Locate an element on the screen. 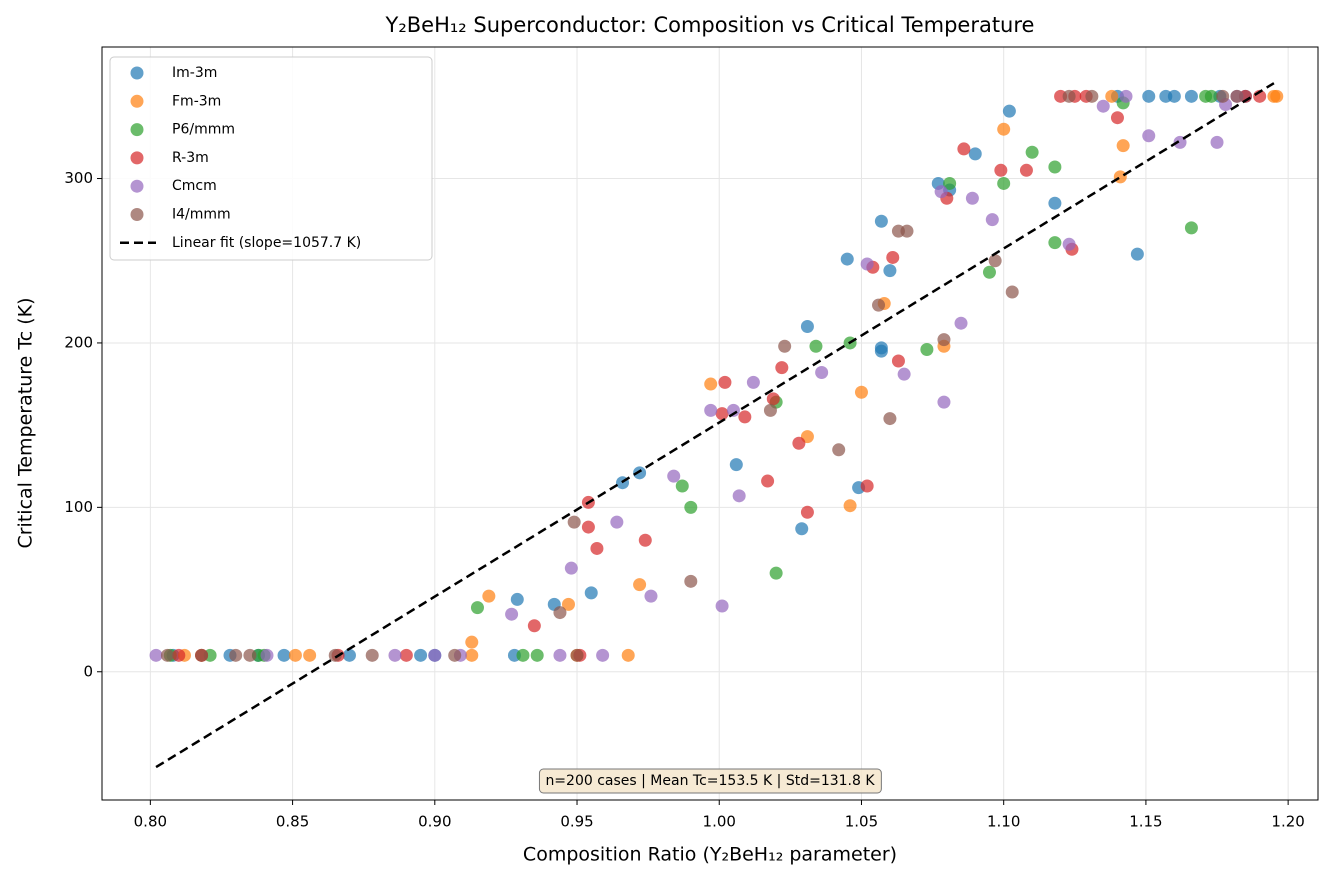 The image size is (1334, 883). x-tick-label: 0.85 is located at coordinates (292, 822).